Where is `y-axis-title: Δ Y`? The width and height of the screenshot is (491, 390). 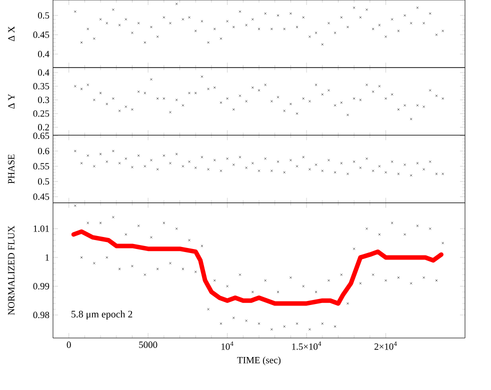 y-axis-title: Δ Y is located at coordinates (11, 101).